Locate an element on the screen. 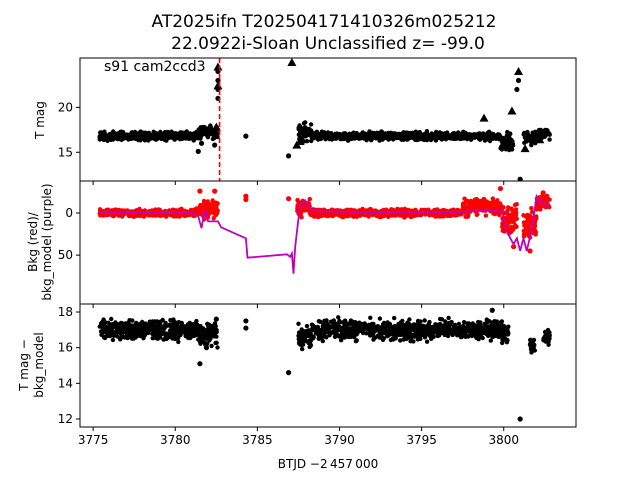 The width and height of the screenshot is (640, 480). ylabel-tmag: T mag is located at coordinates (40, 120).